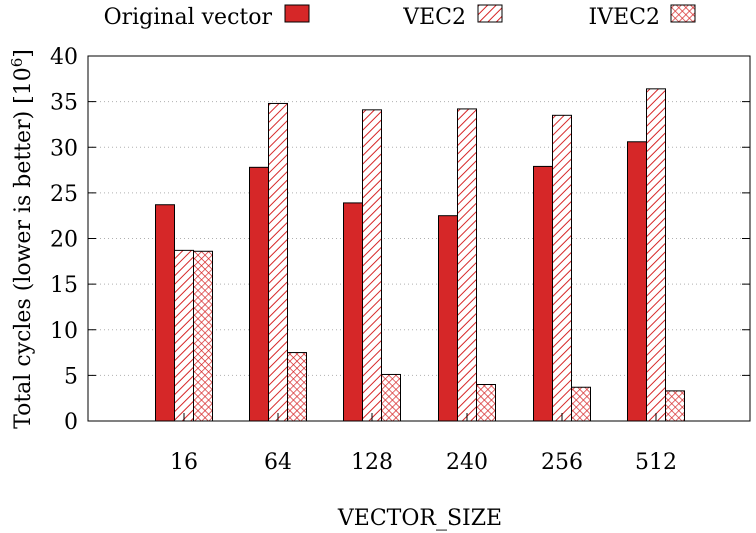  What do you see at coordinates (259, 294) in the screenshot?
I see `bar-64-original-vector` at bounding box center [259, 294].